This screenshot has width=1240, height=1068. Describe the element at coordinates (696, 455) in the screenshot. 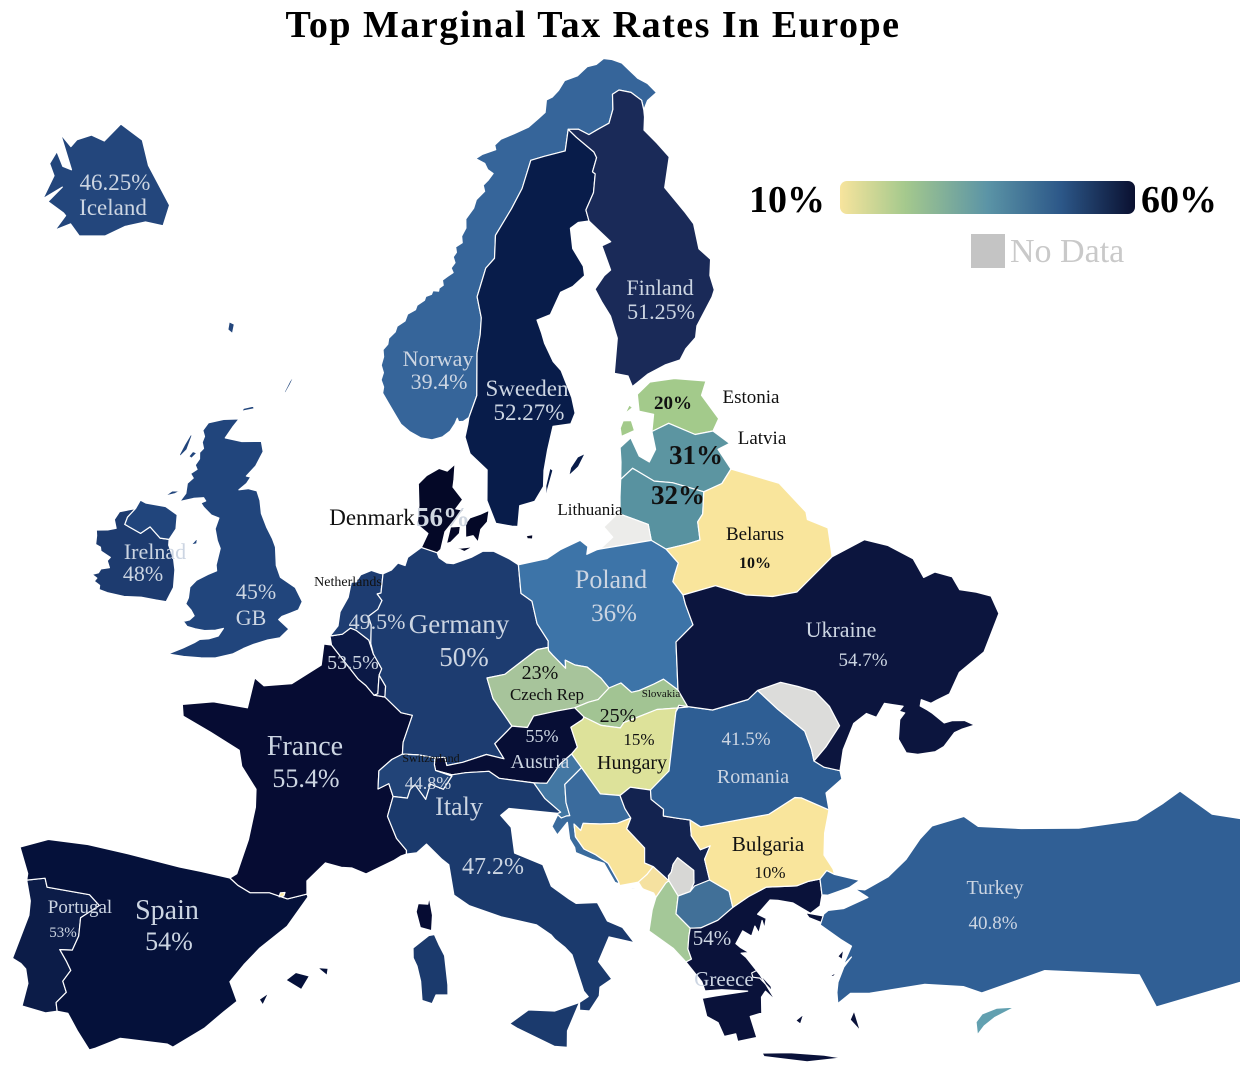

I see `svg-text: 31%` at that location.